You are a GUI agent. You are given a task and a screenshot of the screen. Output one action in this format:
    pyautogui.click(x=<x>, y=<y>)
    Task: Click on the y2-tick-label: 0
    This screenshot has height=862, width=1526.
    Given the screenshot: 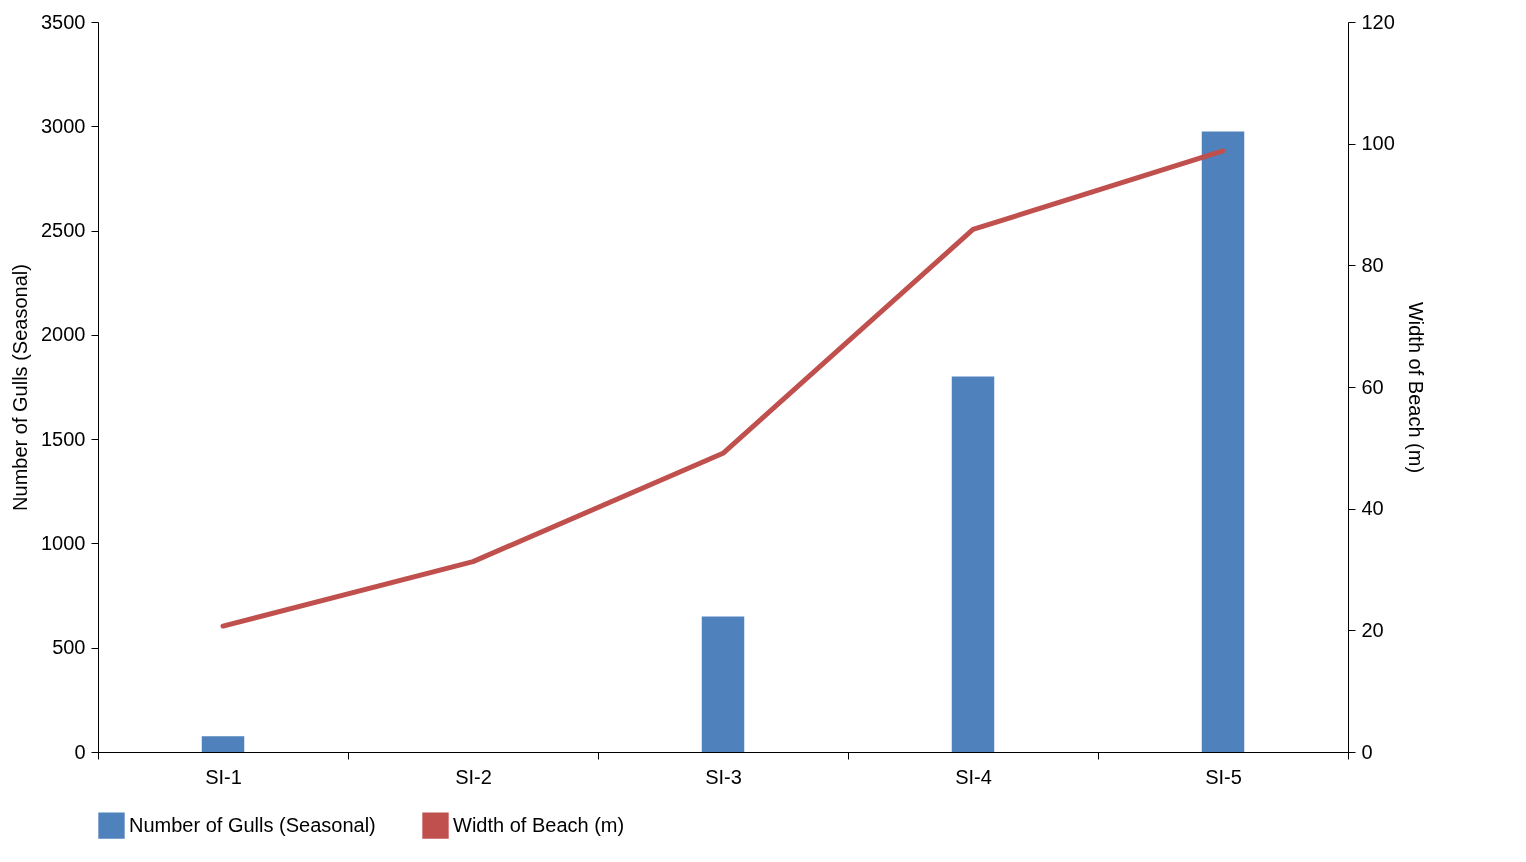 What is the action you would take?
    pyautogui.click(x=1367, y=751)
    